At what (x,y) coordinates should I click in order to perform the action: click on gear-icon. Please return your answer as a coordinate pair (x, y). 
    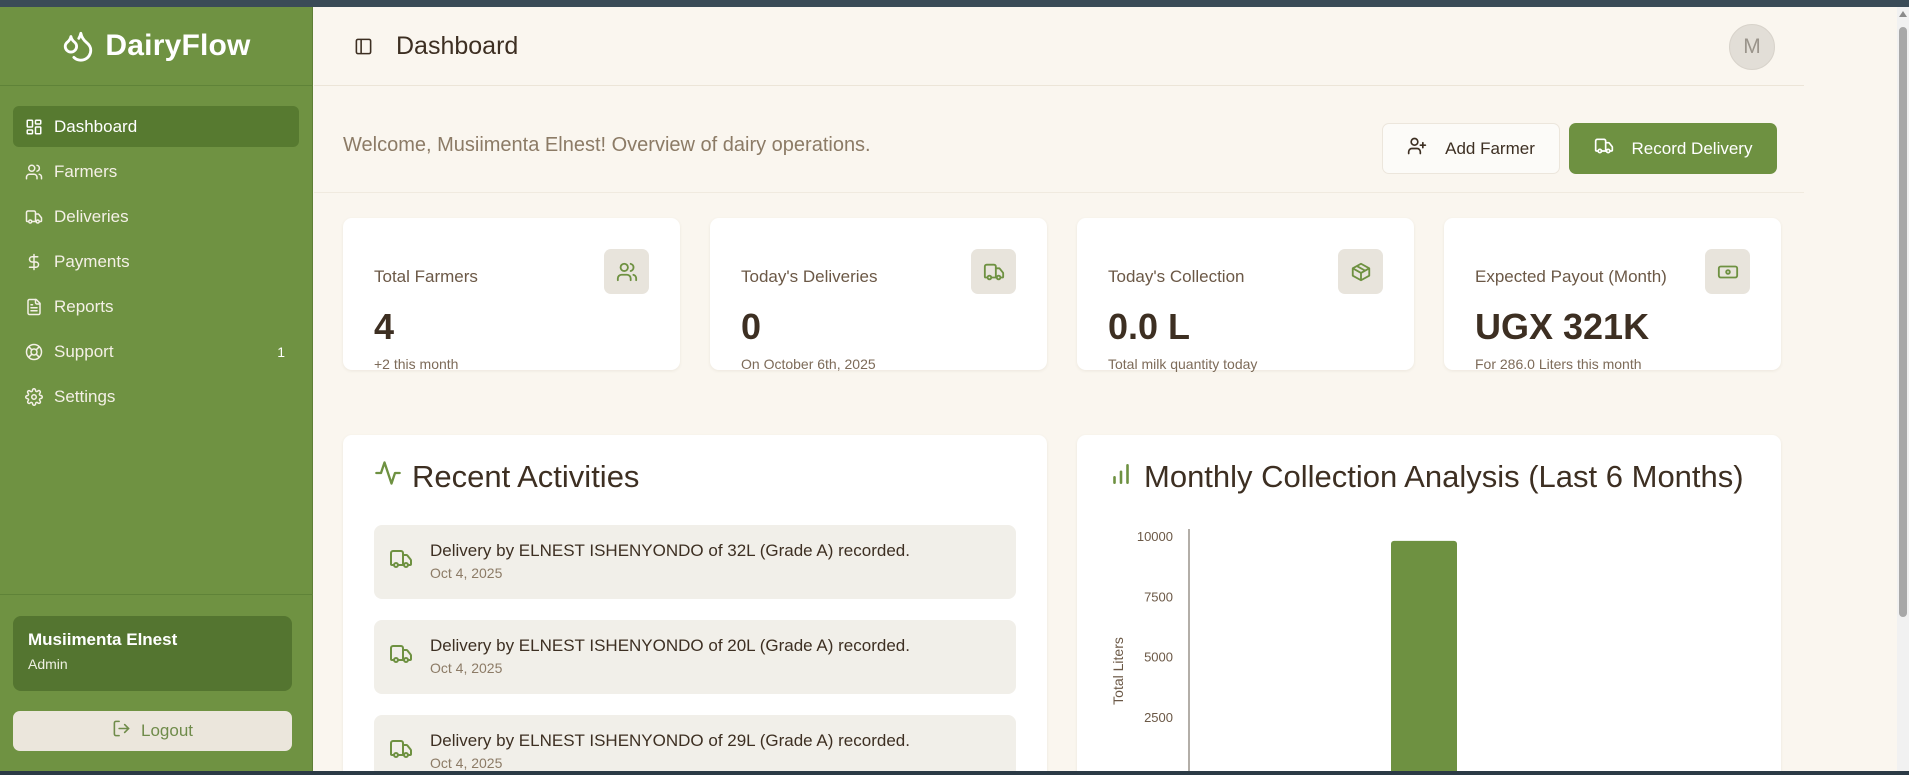
    Looking at the image, I should click on (34, 397).